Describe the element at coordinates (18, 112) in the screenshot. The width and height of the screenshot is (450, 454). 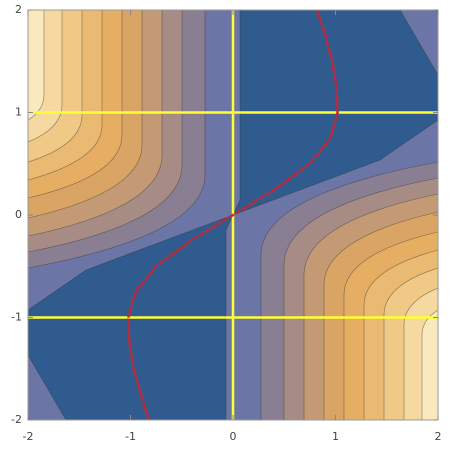
I see `y-tick-label: 1` at that location.